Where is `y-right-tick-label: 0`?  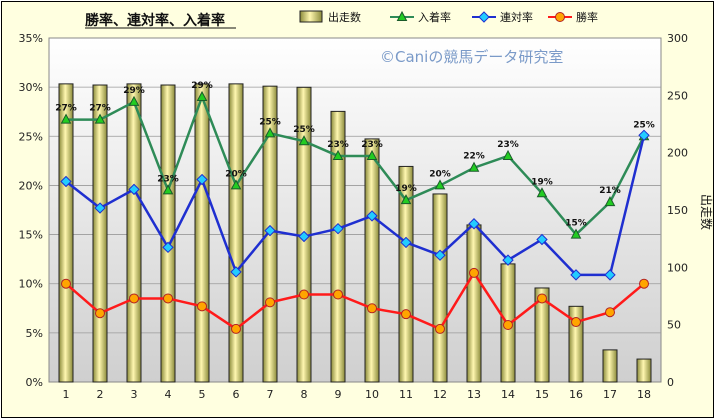
y-right-tick-label: 0 is located at coordinates (670, 382).